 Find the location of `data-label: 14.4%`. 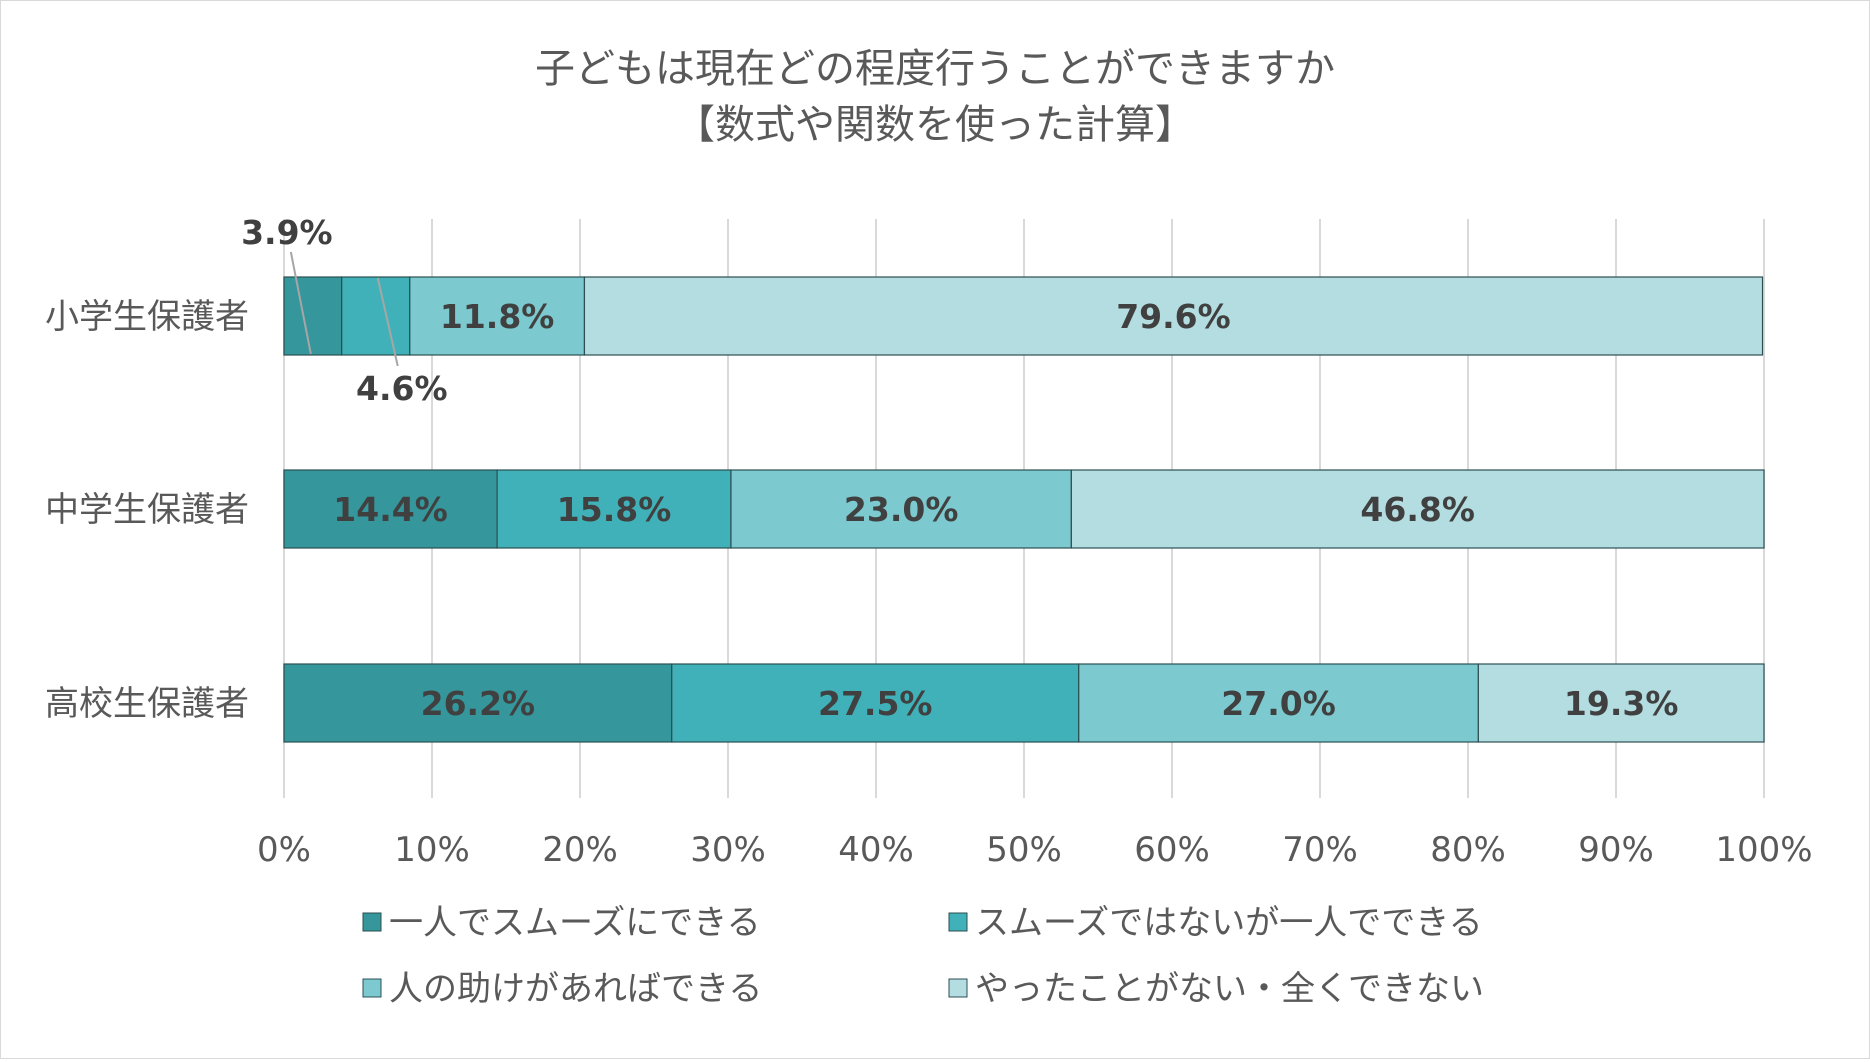

data-label: 14.4% is located at coordinates (390, 509).